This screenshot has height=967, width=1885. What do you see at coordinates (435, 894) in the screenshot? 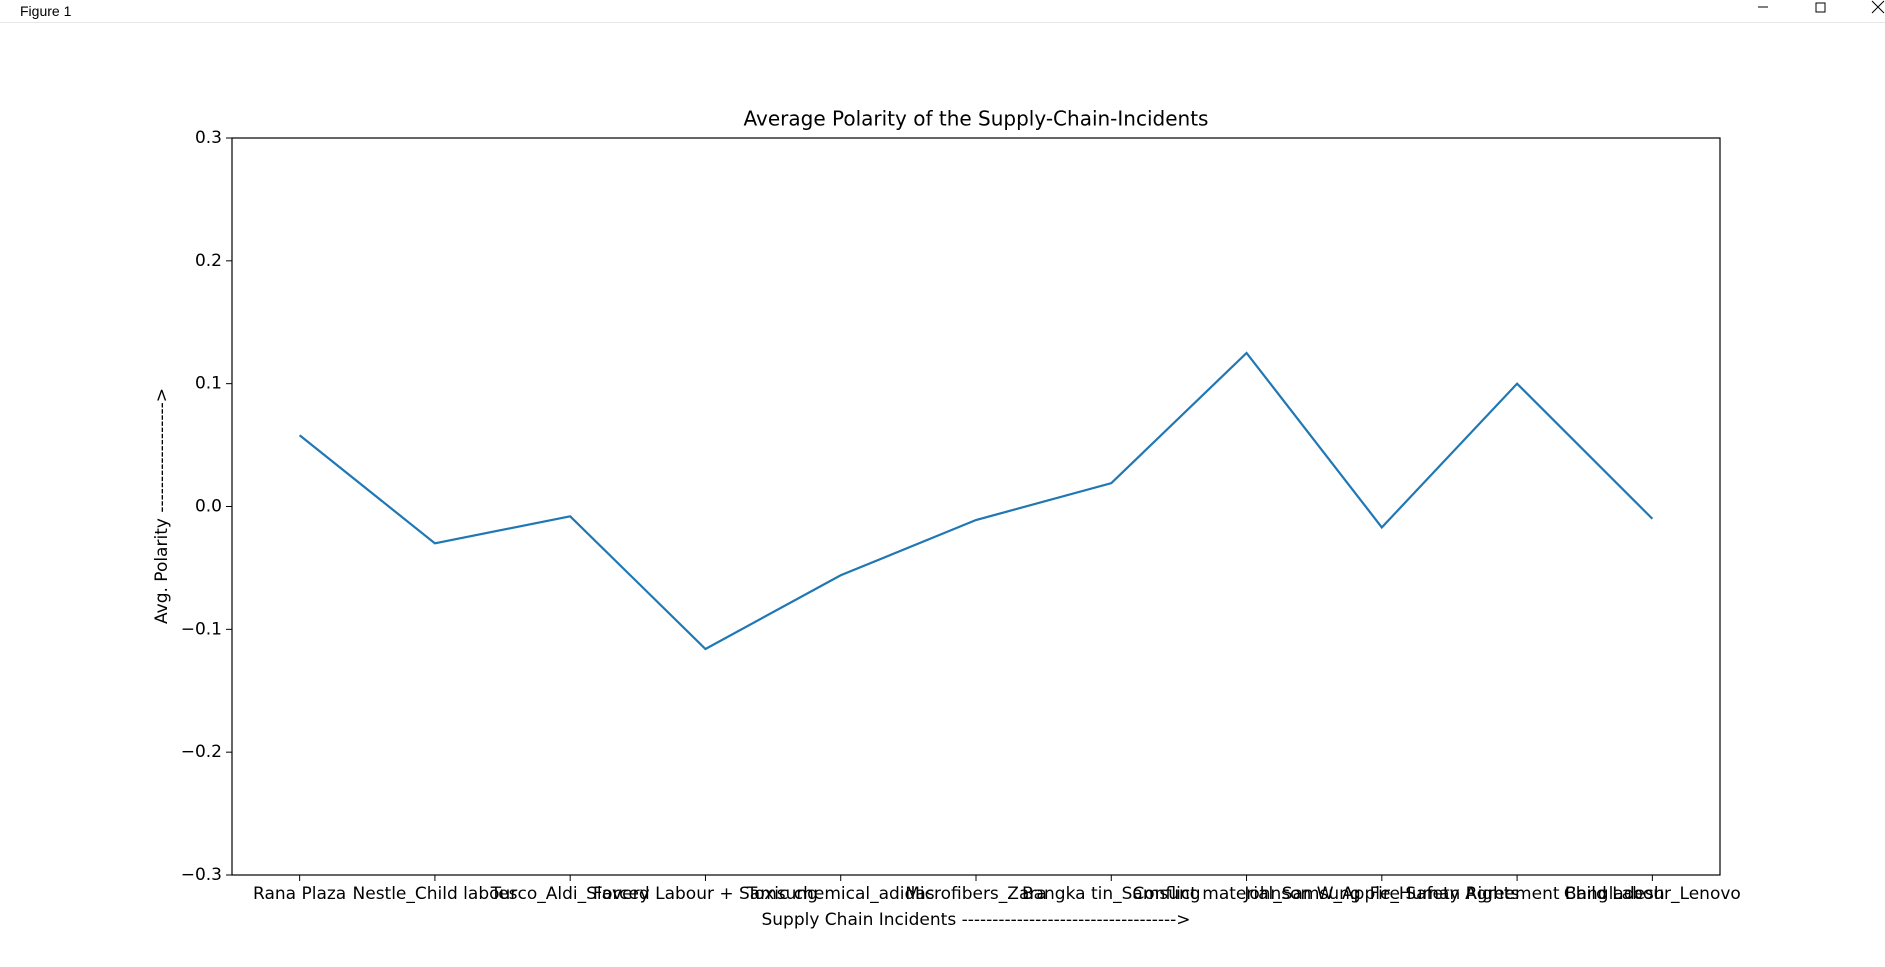
I see `x-tick-label: Nestle_Child labour` at bounding box center [435, 894].